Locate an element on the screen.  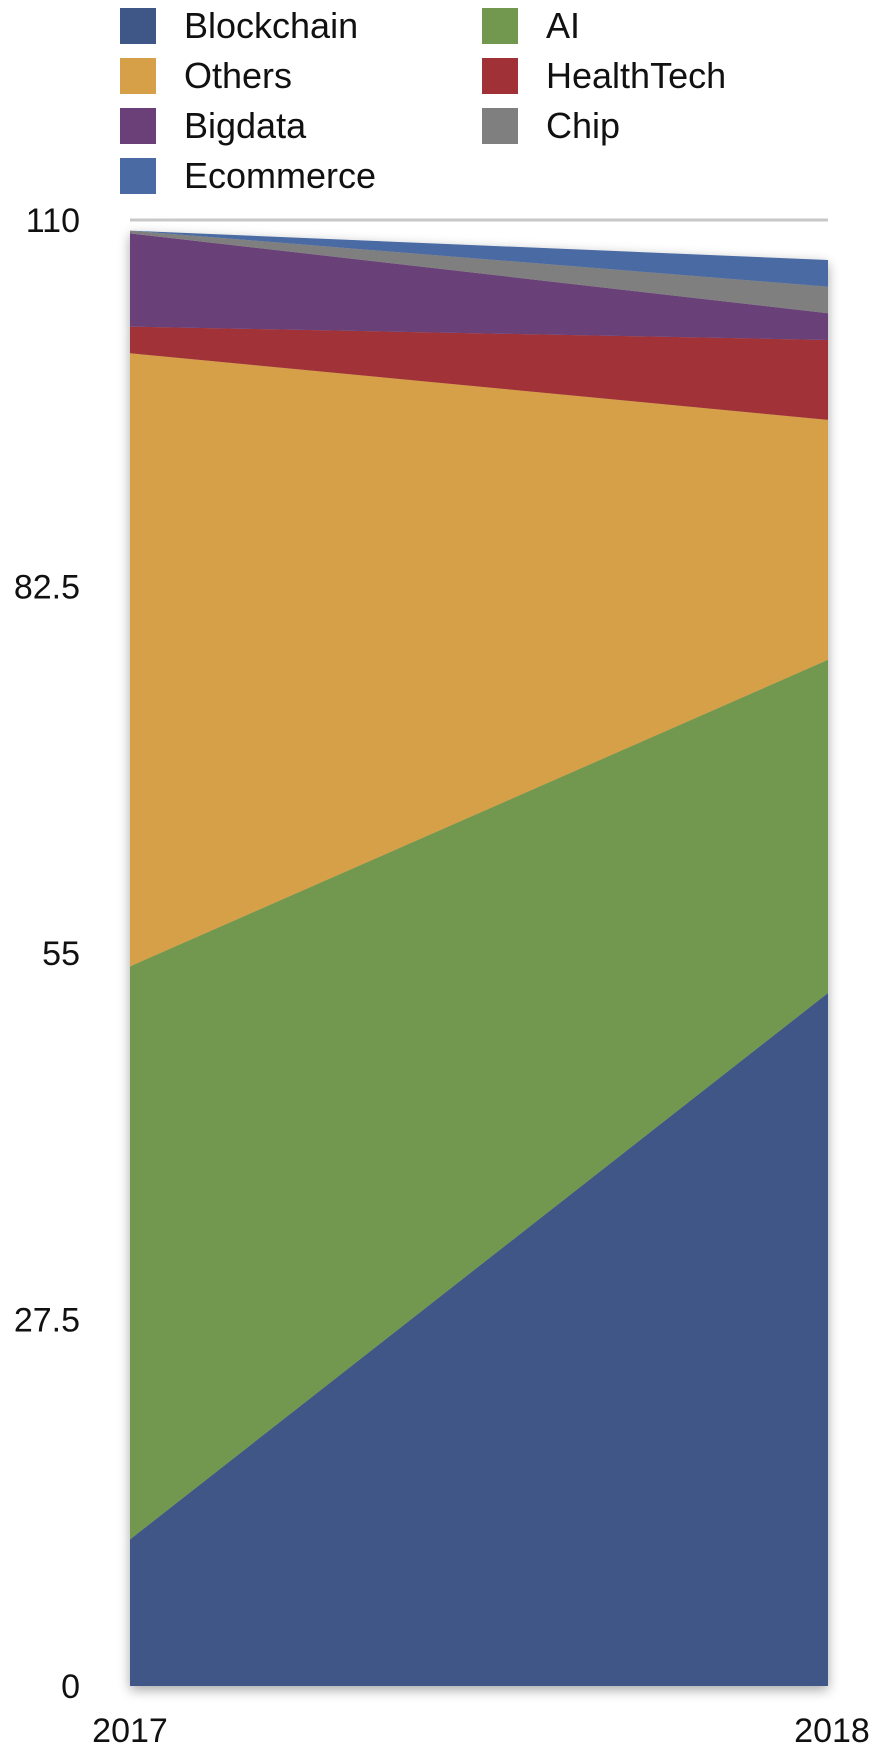
area-healthtech is located at coordinates (479, 373).